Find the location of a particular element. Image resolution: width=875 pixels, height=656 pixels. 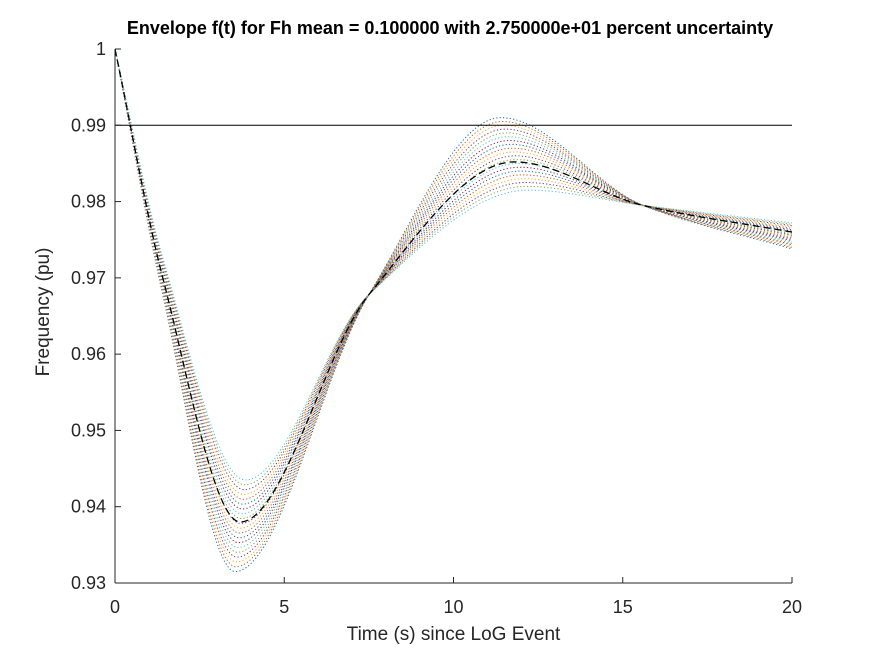

y-tick-label: 0.98 is located at coordinates (88, 202).